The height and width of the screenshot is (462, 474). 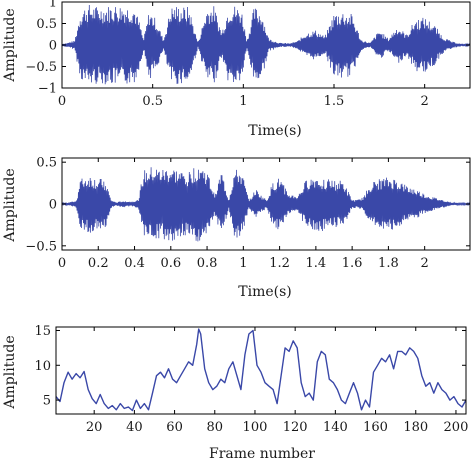 What do you see at coordinates (274, 131) in the screenshot?
I see `panel-1-xlabel: Time(s)` at bounding box center [274, 131].